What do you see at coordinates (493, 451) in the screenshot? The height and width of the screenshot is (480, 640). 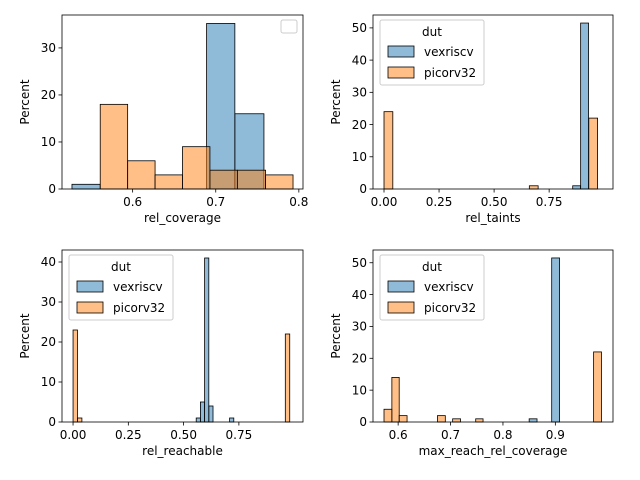 I see `x-axis-label: max_reach_rel_coverage` at bounding box center [493, 451].